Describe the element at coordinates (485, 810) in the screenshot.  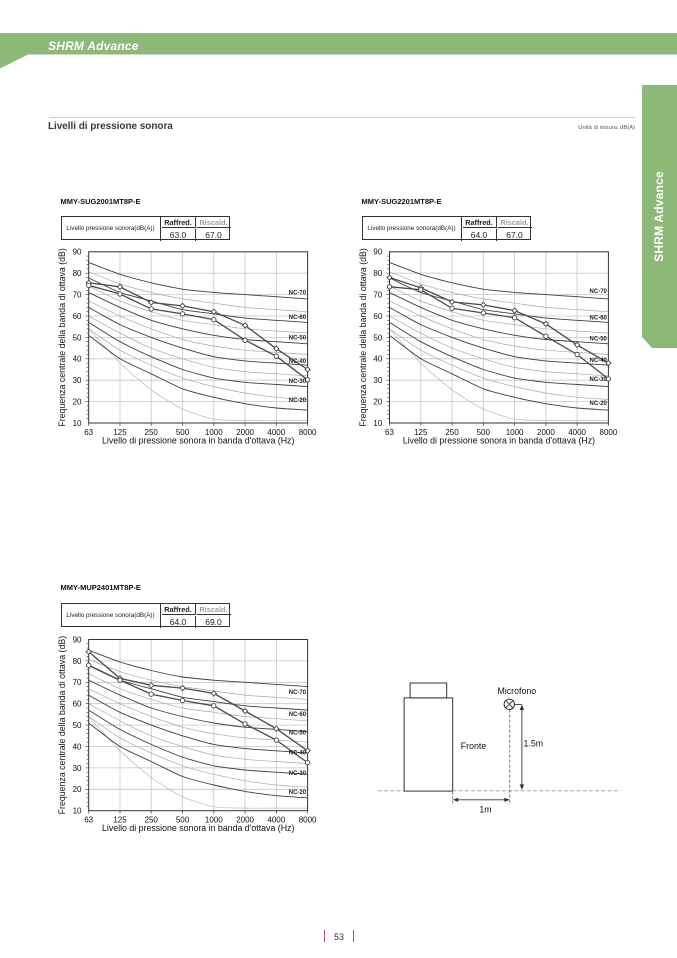
I see `svg-text: 1m` at that location.